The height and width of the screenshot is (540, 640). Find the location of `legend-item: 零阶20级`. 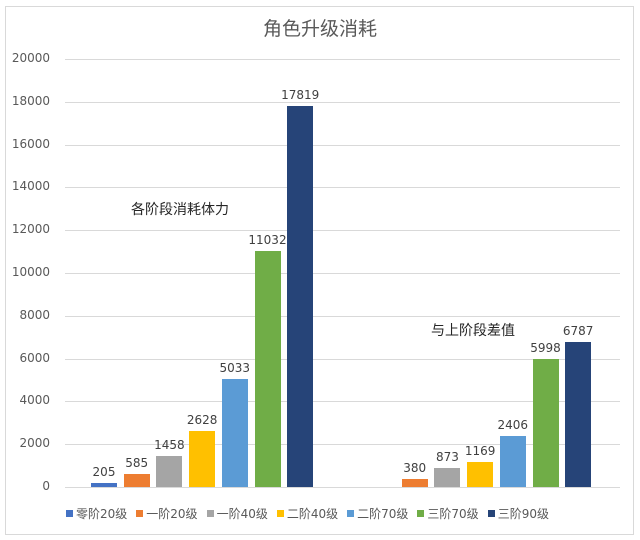

legend-item: 零阶20级 is located at coordinates (96, 513).